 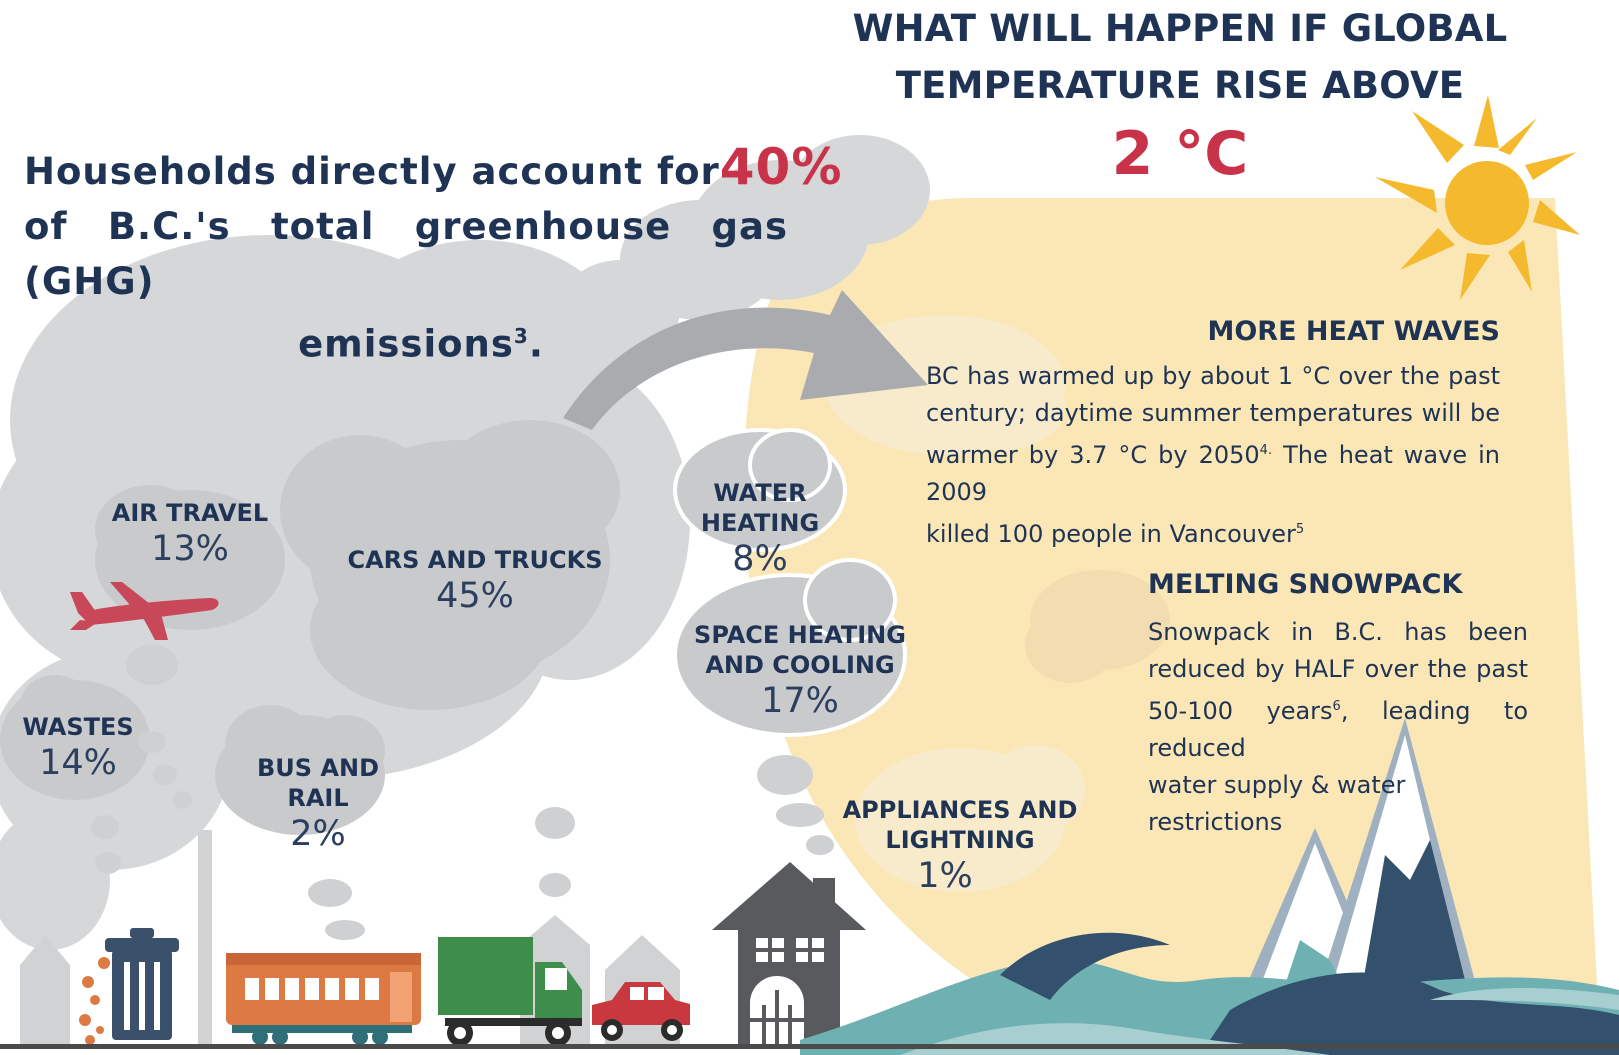 I want to click on faint-cloud-snow, so click(x=1097, y=626).